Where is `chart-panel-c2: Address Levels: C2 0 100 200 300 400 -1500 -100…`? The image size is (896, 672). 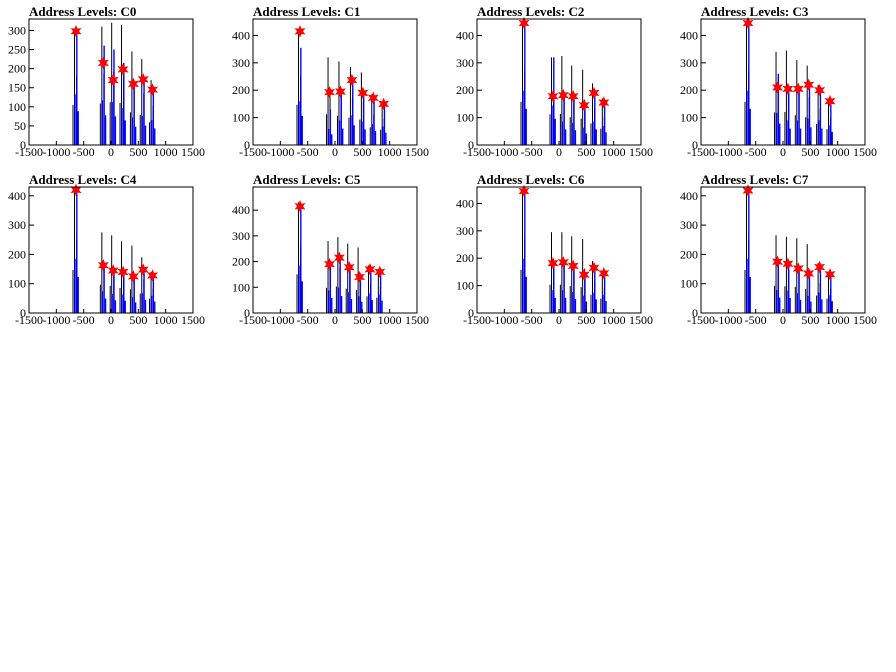
chart-panel-c2: Address Levels: C2 0 100 200 300 400 -1500 -100… is located at coordinates (554, 81).